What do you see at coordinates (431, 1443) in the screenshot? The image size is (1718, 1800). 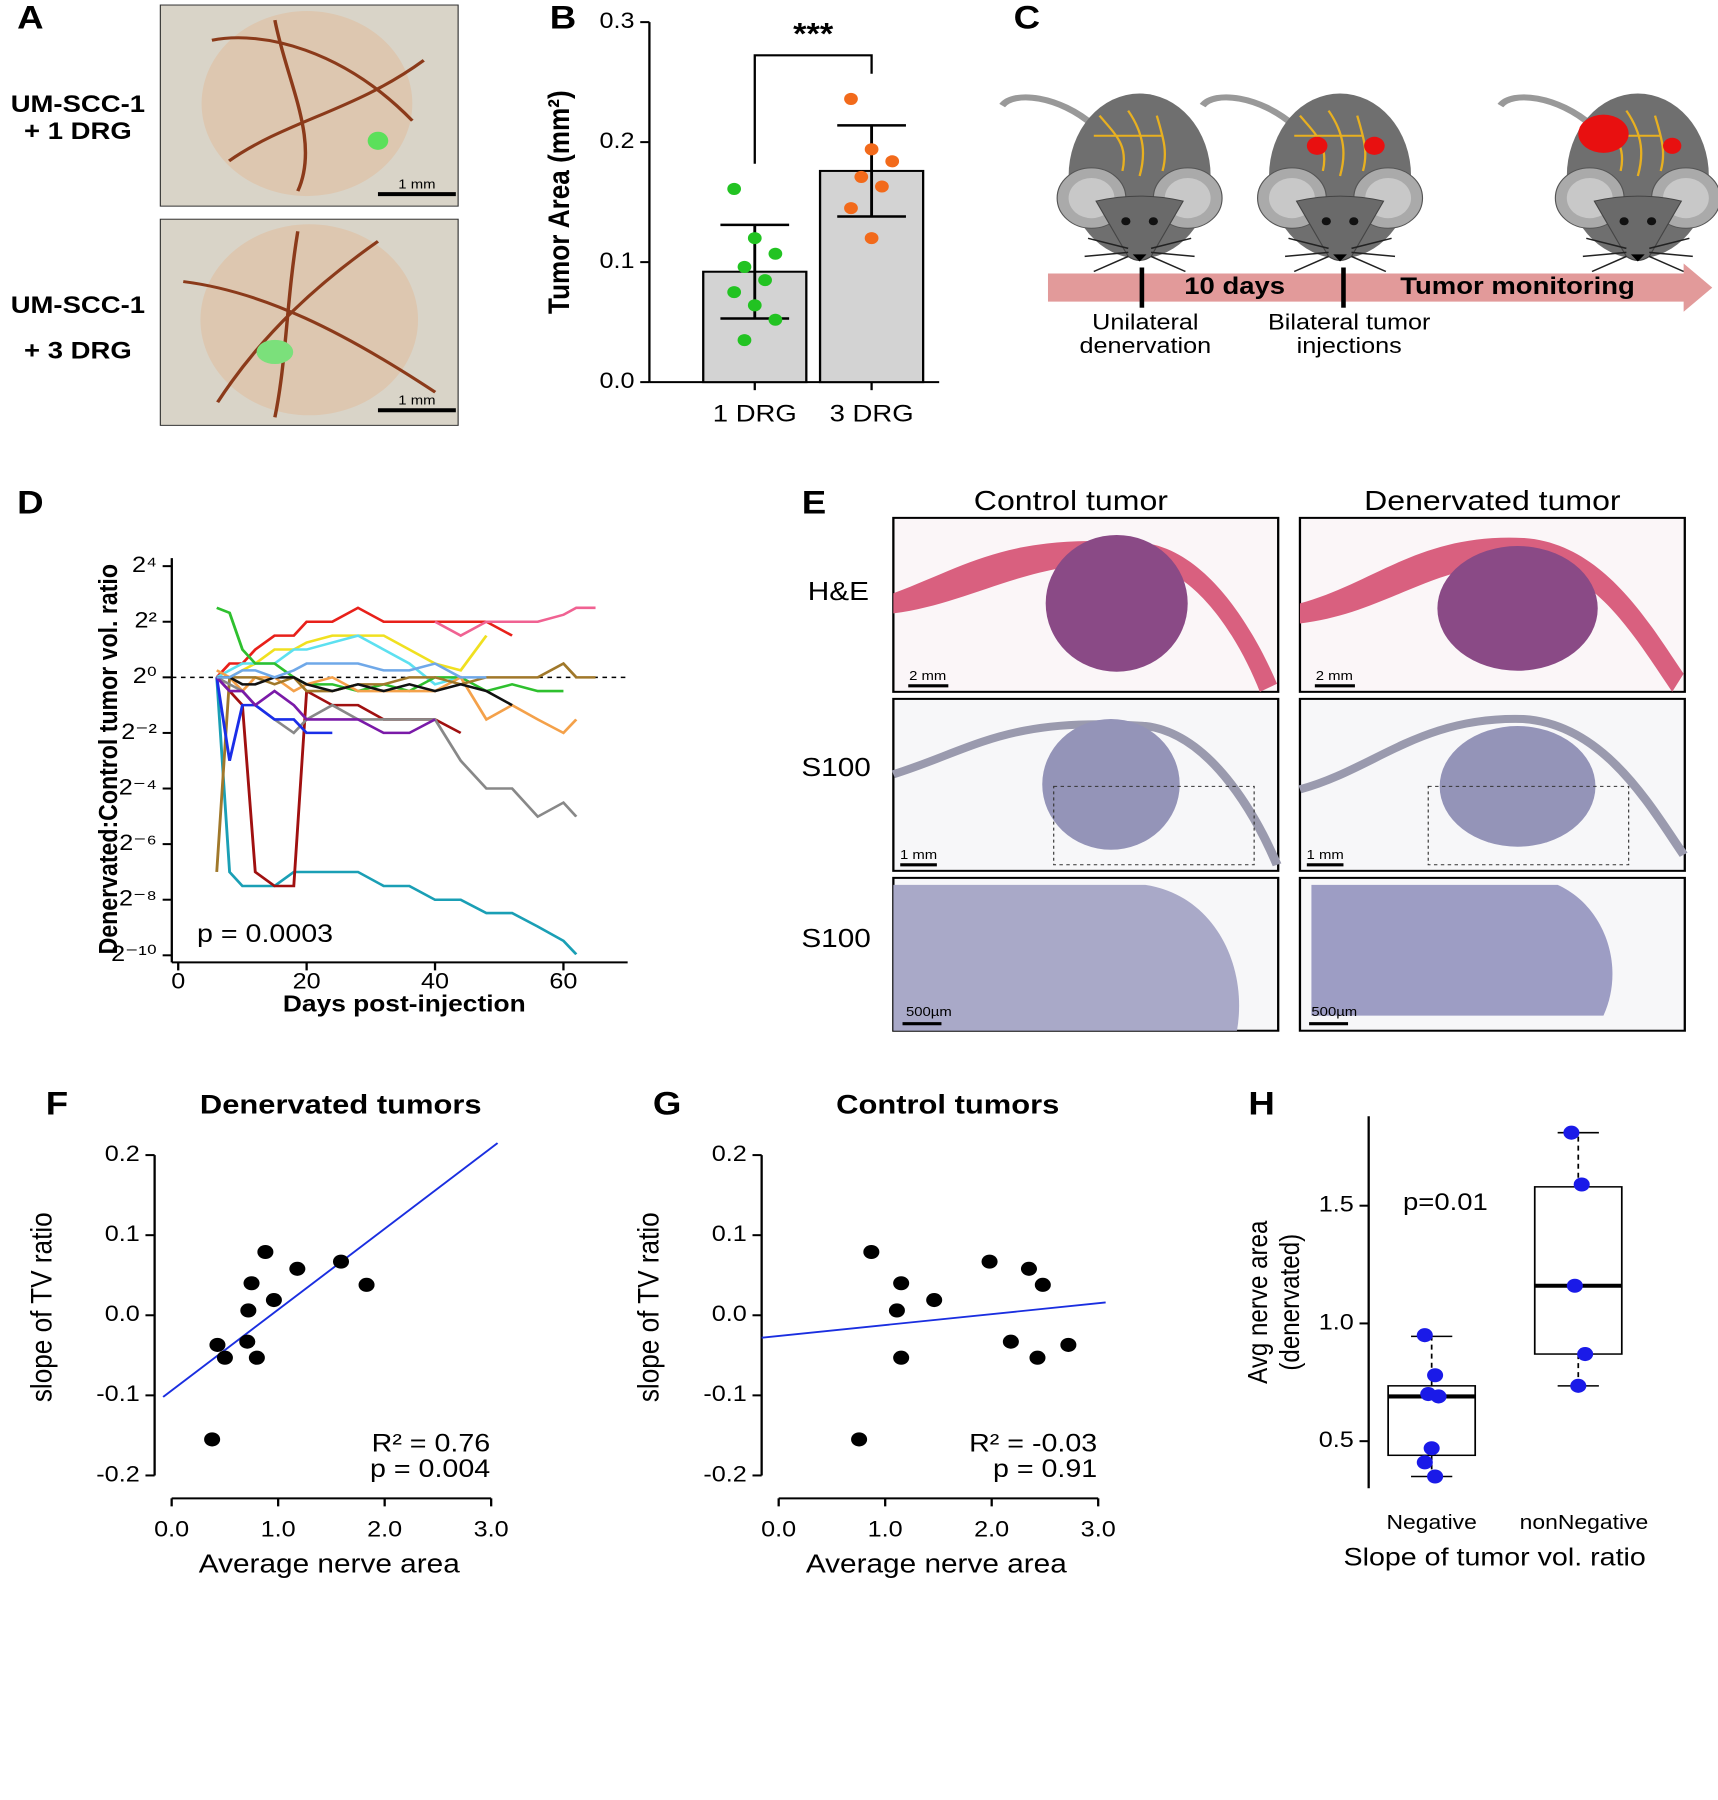 I see `annotation: R² = 0.76` at bounding box center [431, 1443].